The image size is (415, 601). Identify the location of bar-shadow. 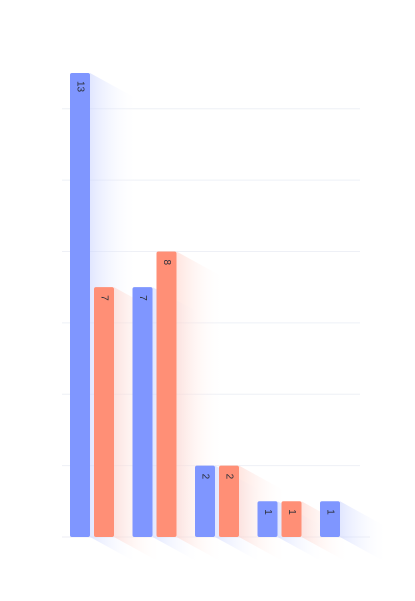
(364, 532).